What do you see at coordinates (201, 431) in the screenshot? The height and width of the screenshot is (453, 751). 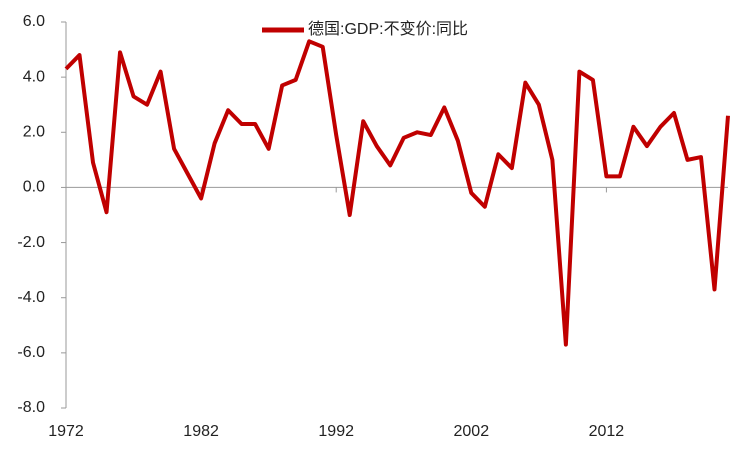 I see `x-tick-label: 1982` at bounding box center [201, 431].